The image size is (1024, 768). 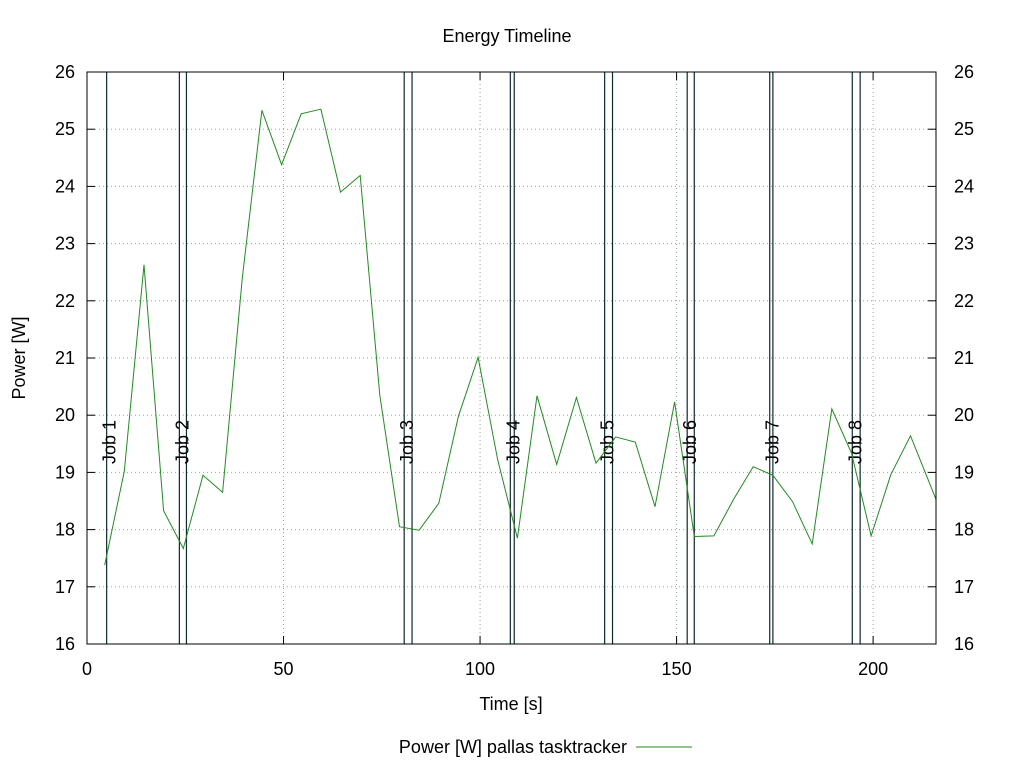 What do you see at coordinates (407, 442) in the screenshot?
I see `job-marker-label: Job 3` at bounding box center [407, 442].